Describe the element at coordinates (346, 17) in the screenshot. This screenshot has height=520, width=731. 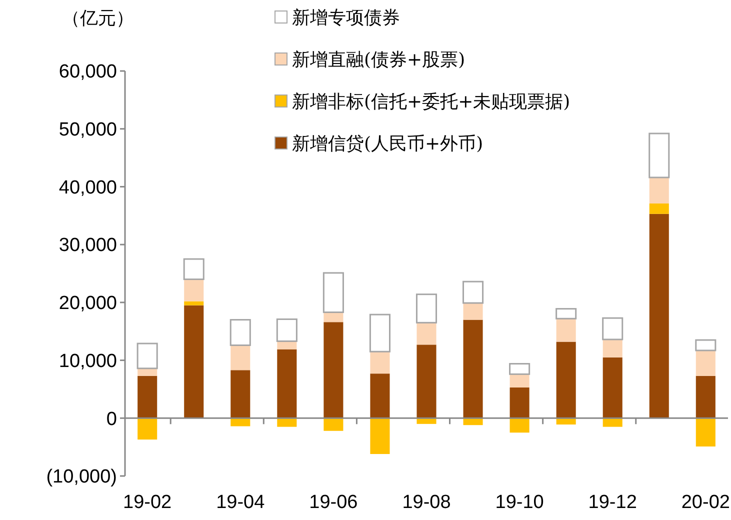
I see `legend-label: 新增专项债券` at that location.